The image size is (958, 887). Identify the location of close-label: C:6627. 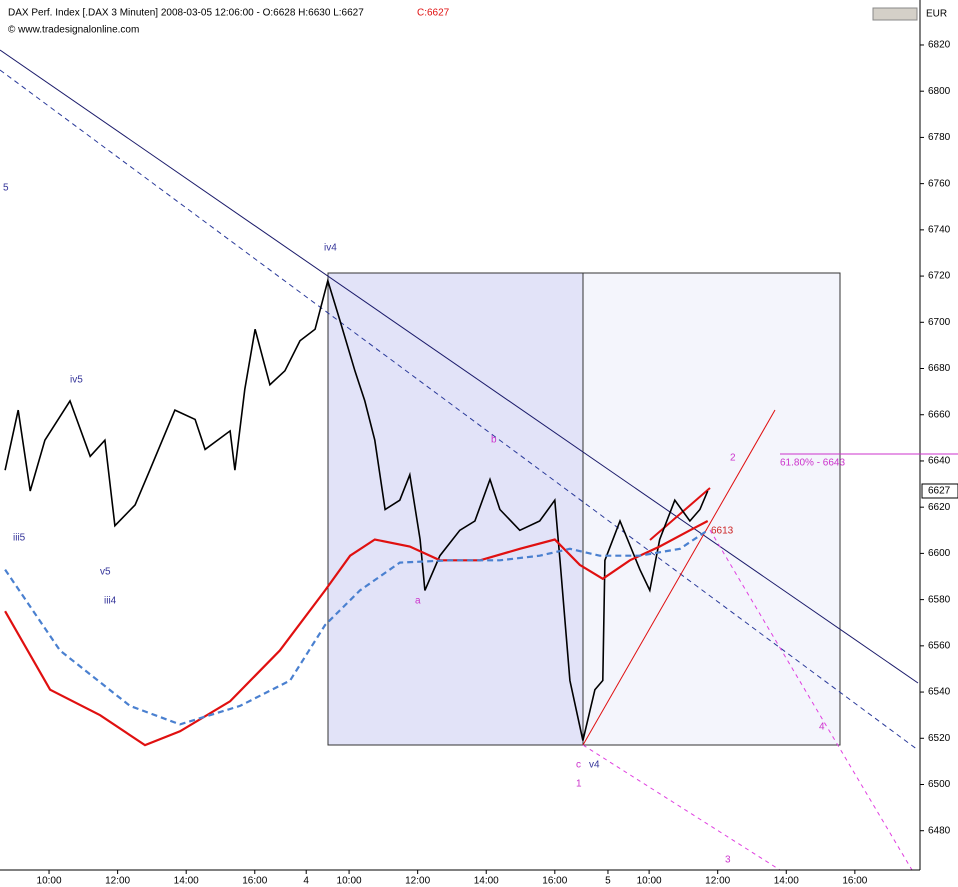
(433, 13).